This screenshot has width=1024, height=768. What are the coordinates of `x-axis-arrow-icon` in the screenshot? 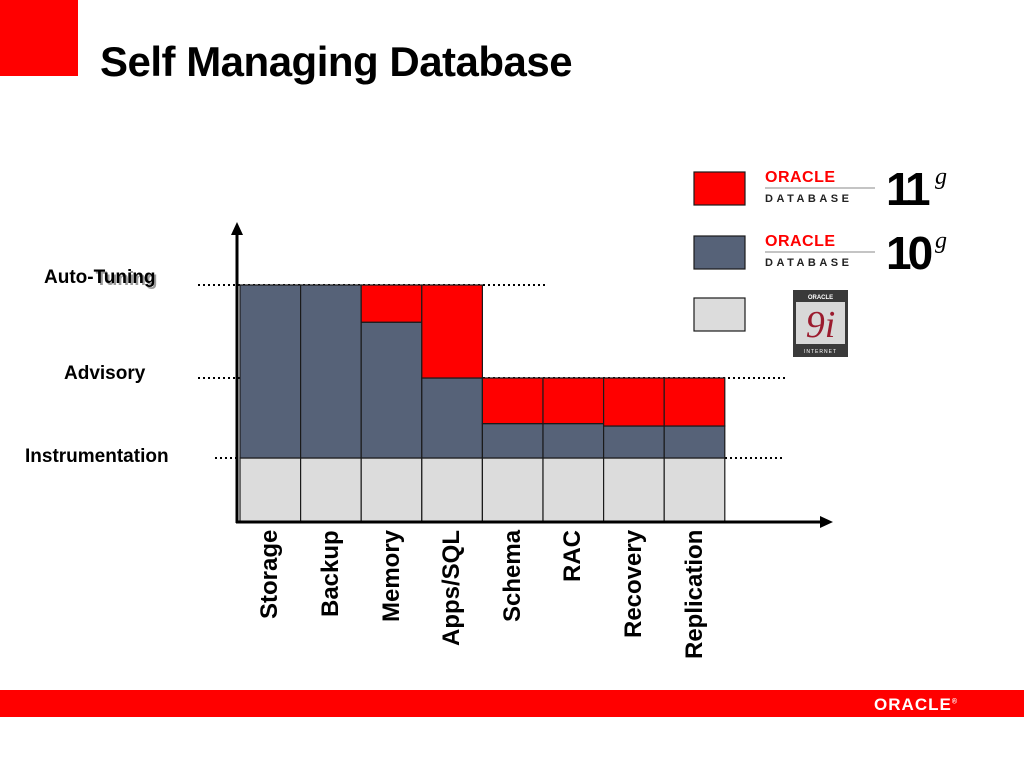 It's located at (826, 522).